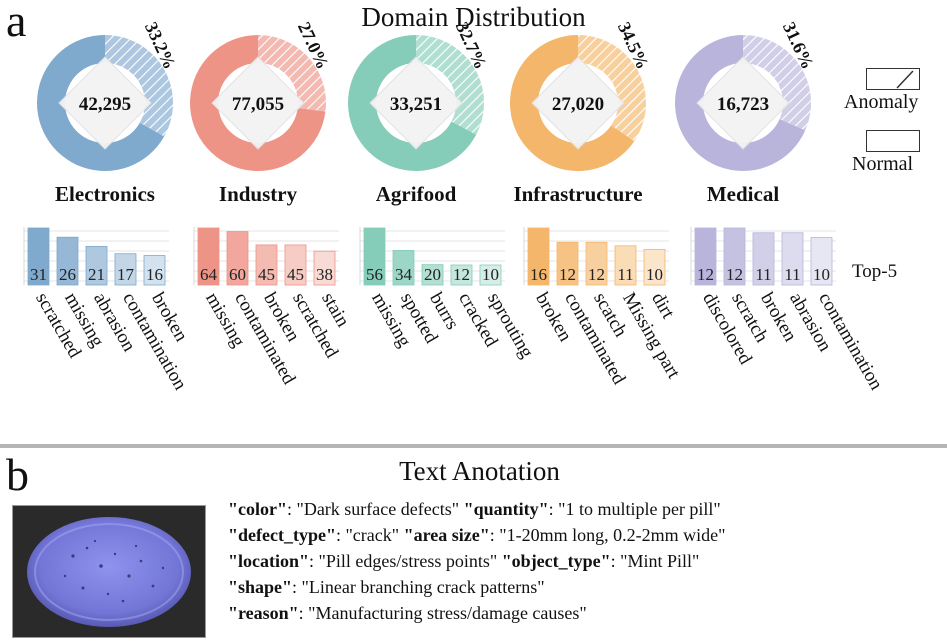 The height and width of the screenshot is (644, 947). I want to click on donut-total-label: 42,295, so click(105, 104).